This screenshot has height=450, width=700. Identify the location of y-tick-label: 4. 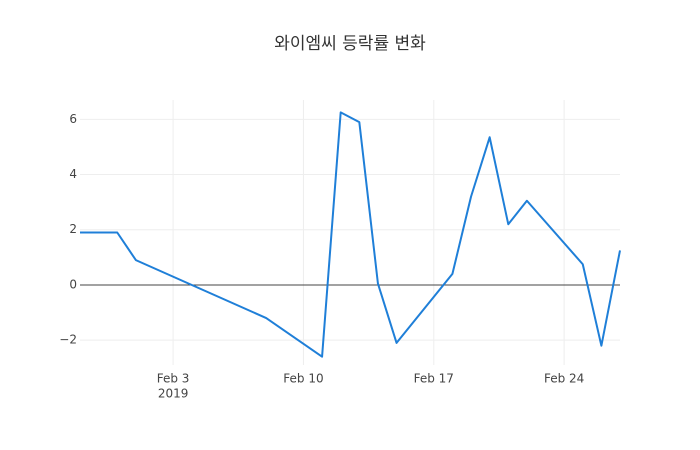
(73, 174).